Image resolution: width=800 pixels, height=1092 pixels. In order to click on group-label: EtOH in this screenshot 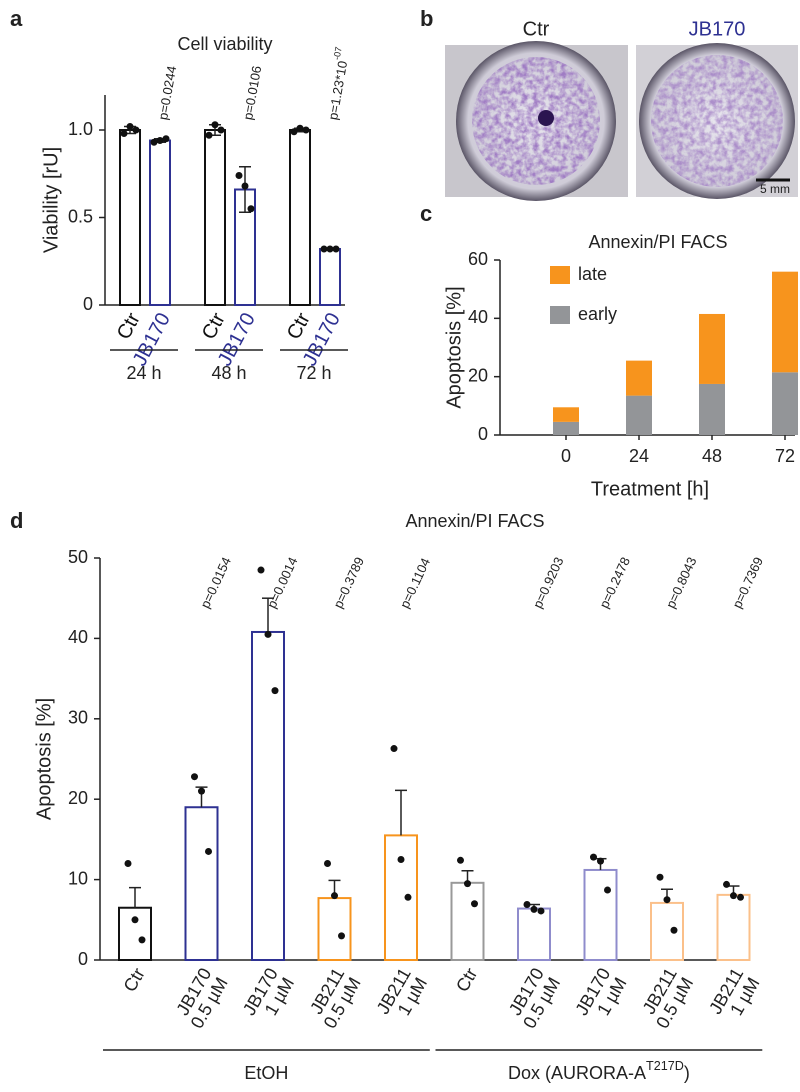, I will do `click(266, 1073)`.